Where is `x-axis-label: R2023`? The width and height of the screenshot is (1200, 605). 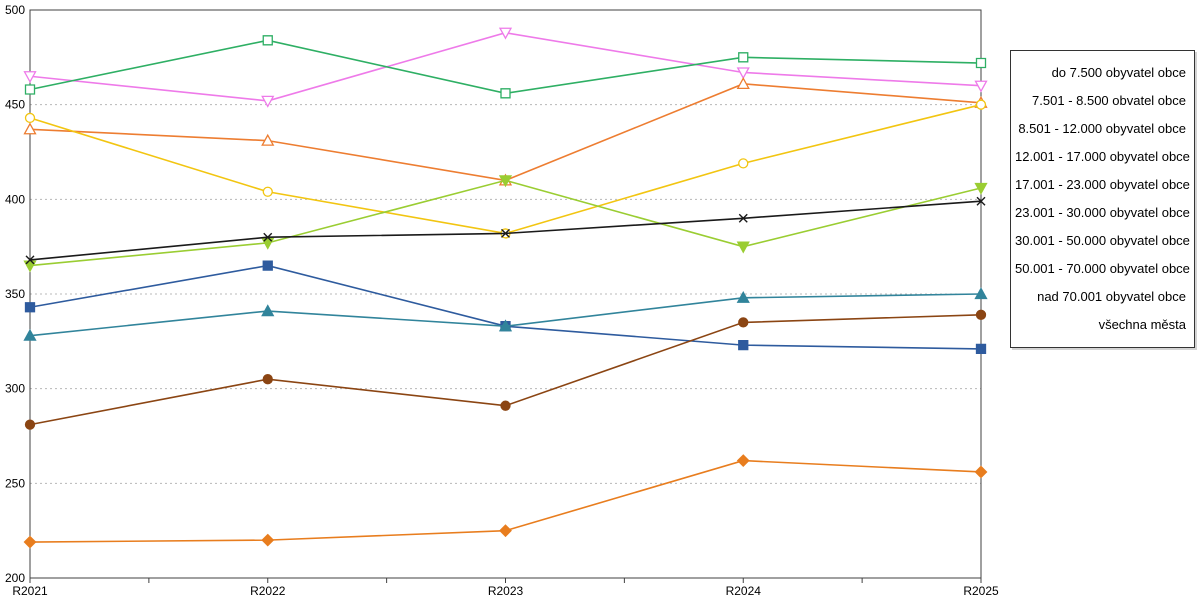 x-axis-label: R2023 is located at coordinates (506, 591).